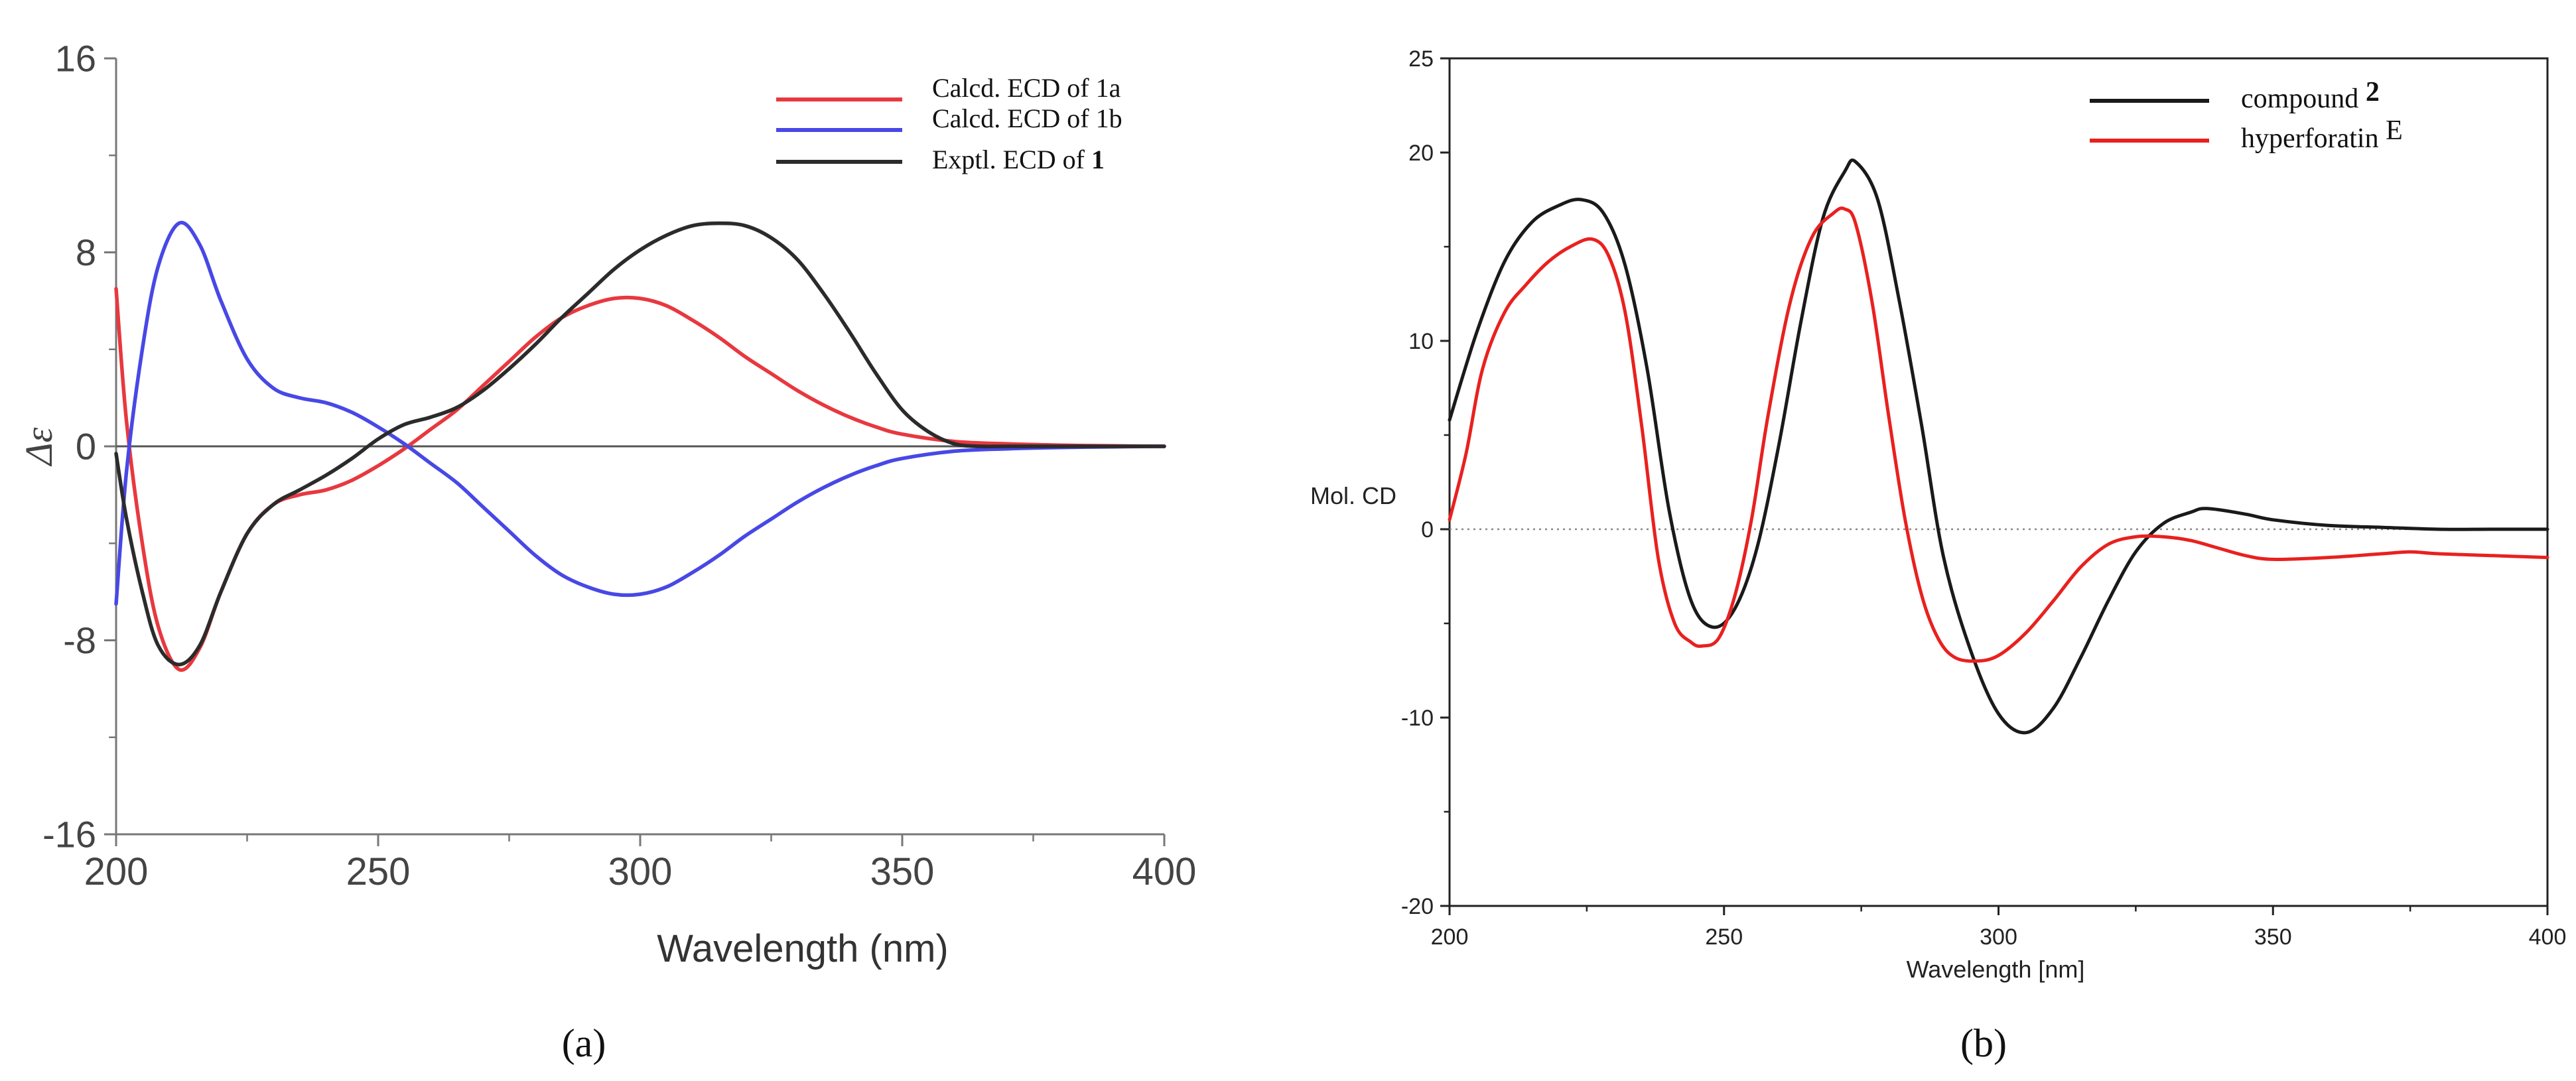 Image resolution: width=2576 pixels, height=1081 pixels. What do you see at coordinates (1421, 153) in the screenshot?
I see `y-tick-label: 20` at bounding box center [1421, 153].